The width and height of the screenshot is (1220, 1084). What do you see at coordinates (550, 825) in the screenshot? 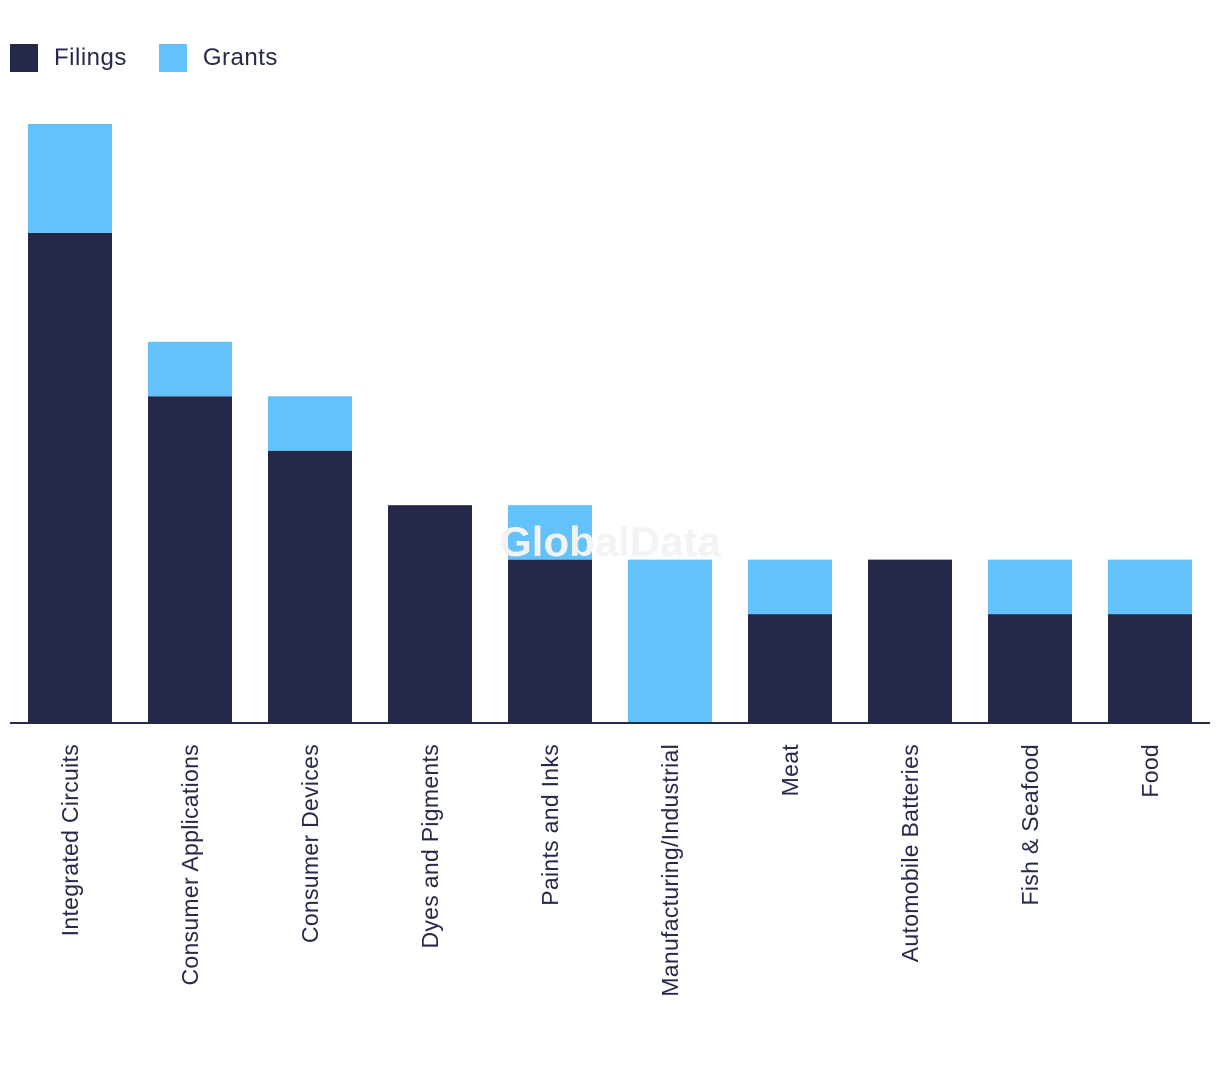
I see `x-tick-label-paints-and-inks: Paints and Inks` at bounding box center [550, 825].